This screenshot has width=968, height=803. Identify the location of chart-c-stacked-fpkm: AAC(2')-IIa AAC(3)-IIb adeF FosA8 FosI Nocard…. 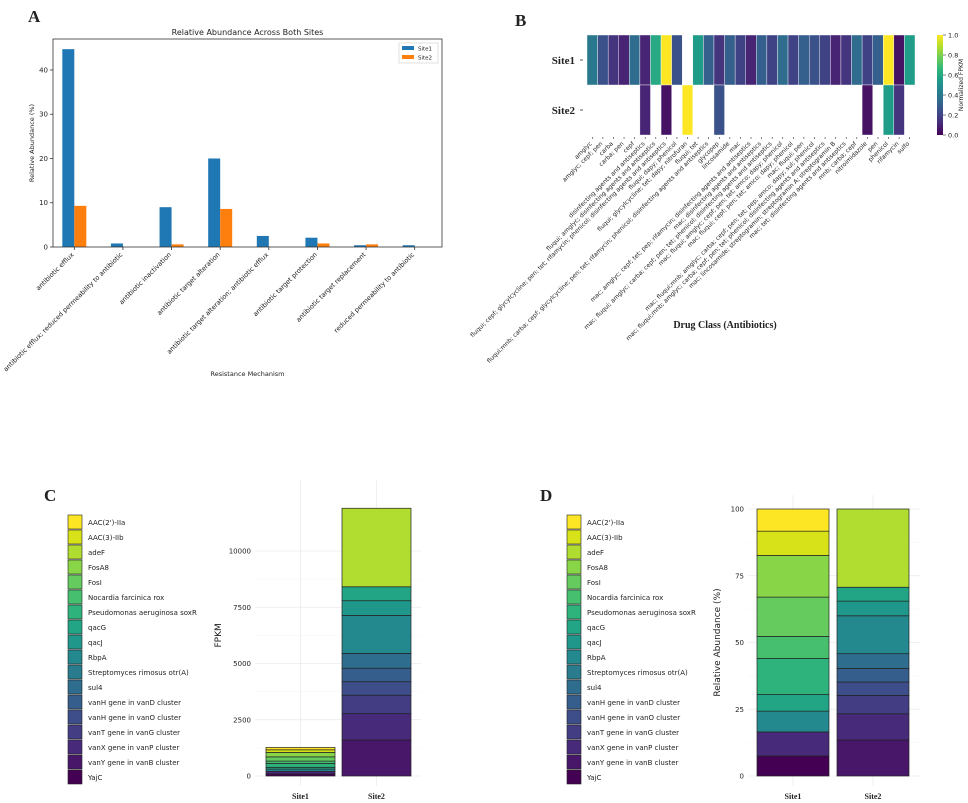
(244, 640).